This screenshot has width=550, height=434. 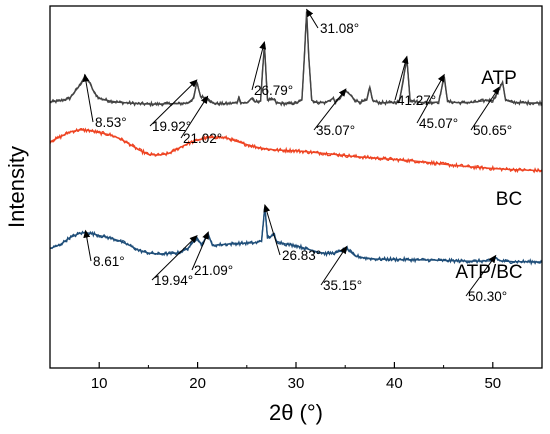 I want to click on peak-label: 26.79°, so click(x=273, y=90).